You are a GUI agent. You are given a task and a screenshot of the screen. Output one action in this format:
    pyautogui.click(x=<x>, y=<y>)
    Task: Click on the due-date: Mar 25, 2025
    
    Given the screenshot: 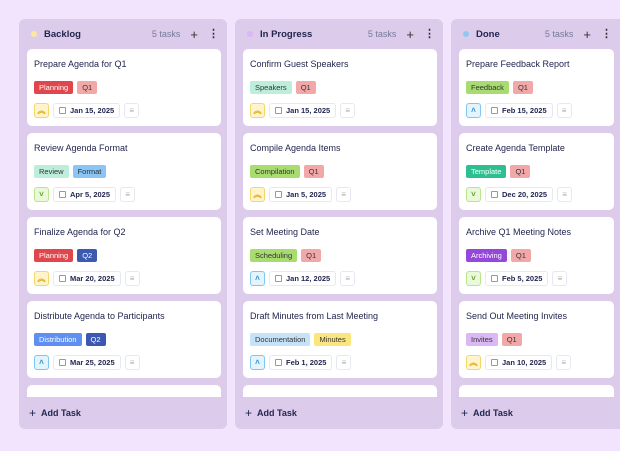 What is the action you would take?
    pyautogui.click(x=87, y=362)
    